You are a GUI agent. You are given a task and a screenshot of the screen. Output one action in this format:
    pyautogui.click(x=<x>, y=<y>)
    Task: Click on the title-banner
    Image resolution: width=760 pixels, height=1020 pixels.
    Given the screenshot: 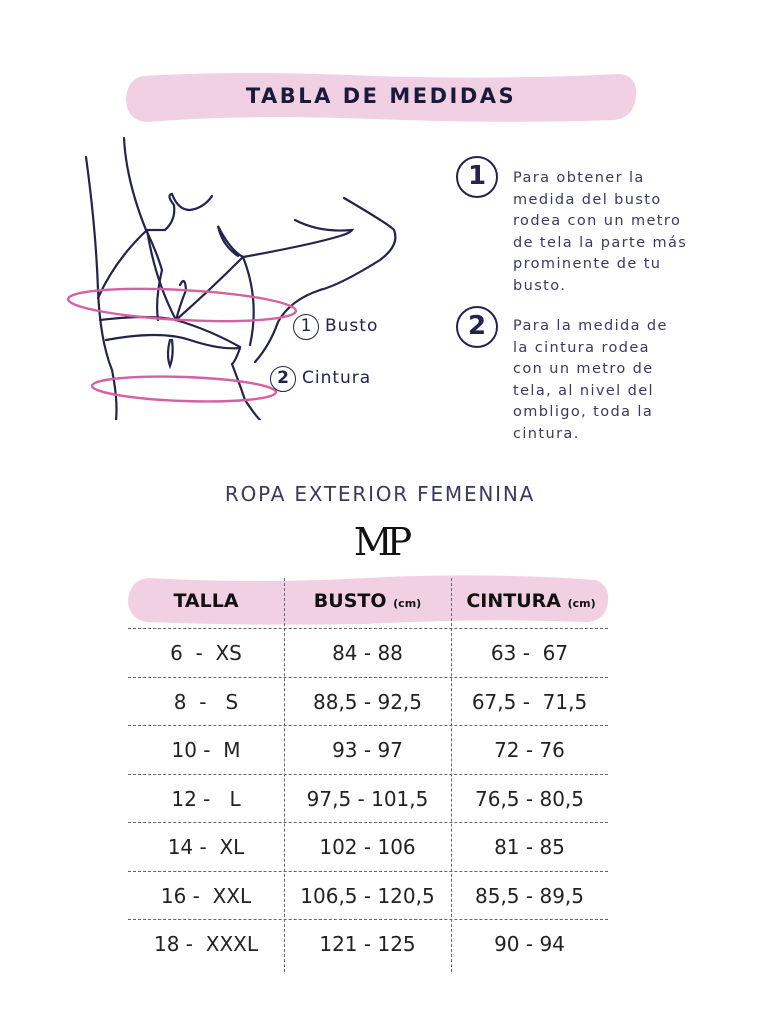 What is the action you would take?
    pyautogui.click(x=381, y=97)
    